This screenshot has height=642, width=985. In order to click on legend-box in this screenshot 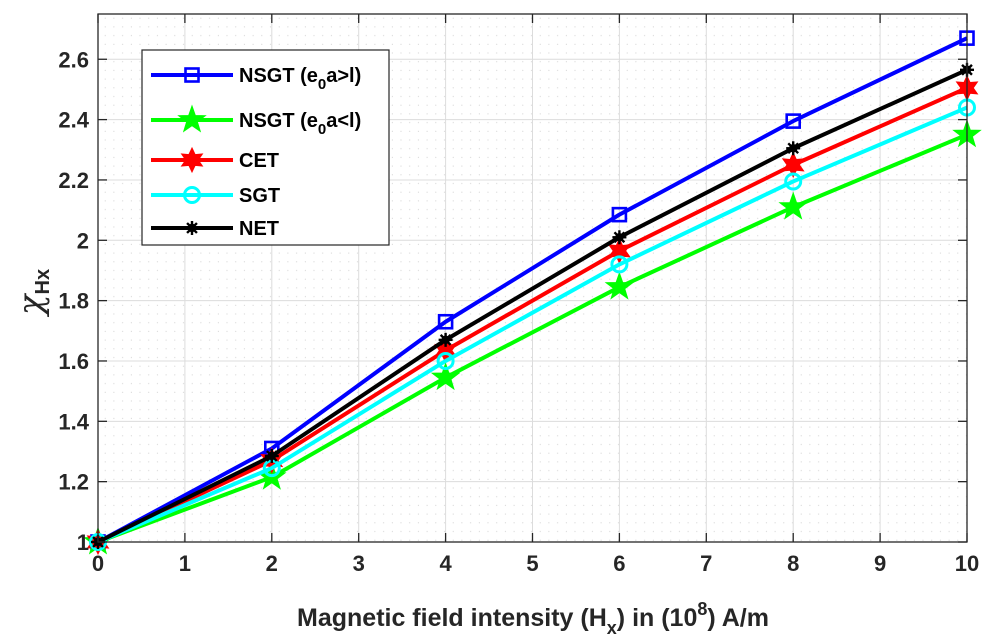, I will do `click(265, 147)`.